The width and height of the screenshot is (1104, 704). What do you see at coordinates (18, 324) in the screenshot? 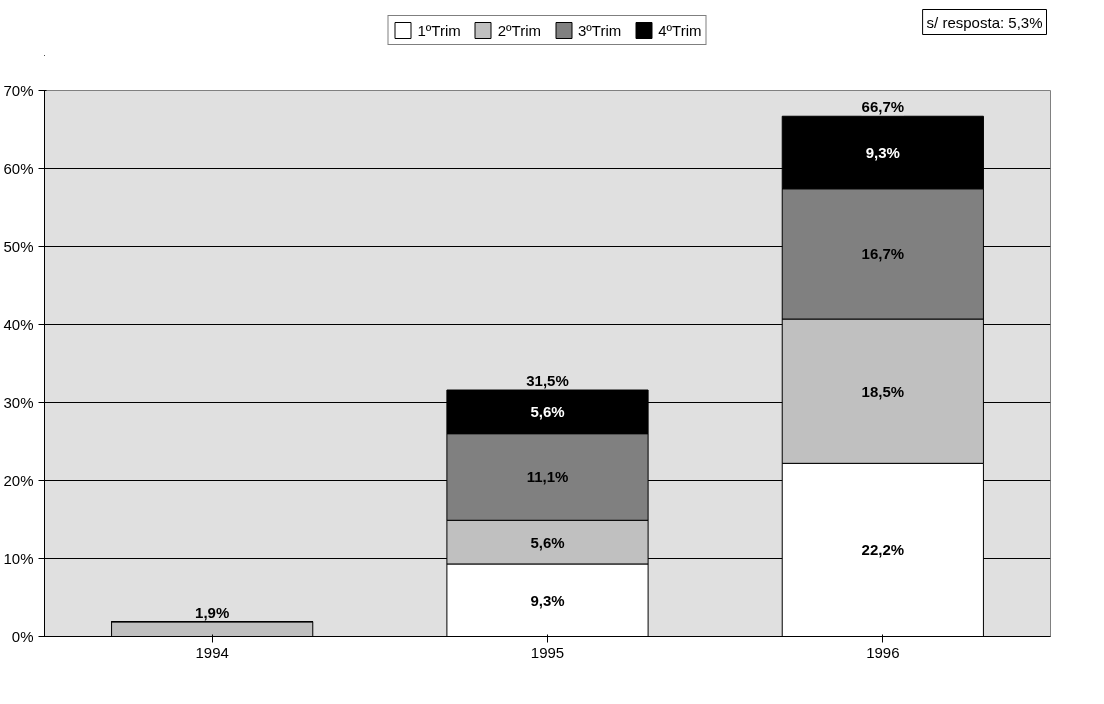
I see `y-tick-label: 40%` at bounding box center [18, 324].